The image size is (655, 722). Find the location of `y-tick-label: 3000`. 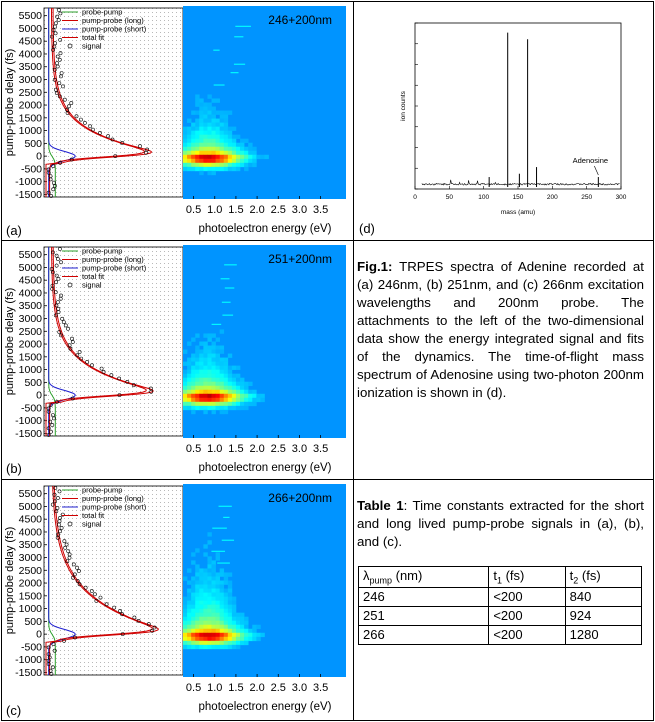

y-tick-label: 3000 is located at coordinates (31, 558).